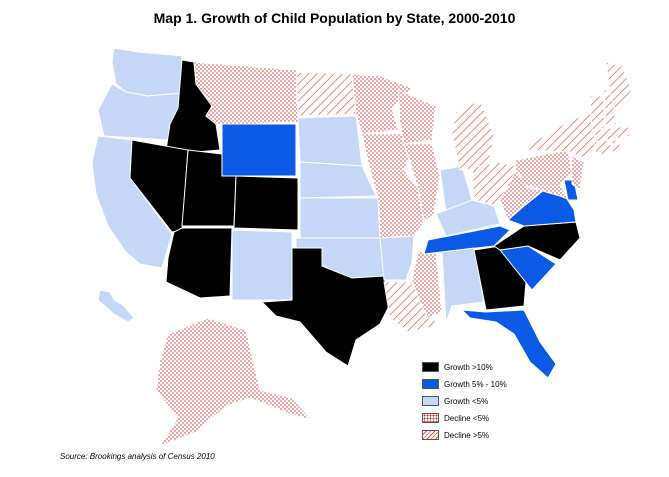 This screenshot has width=669, height=477. Describe the element at coordinates (116, 306) in the screenshot. I see `state-hi` at that location.